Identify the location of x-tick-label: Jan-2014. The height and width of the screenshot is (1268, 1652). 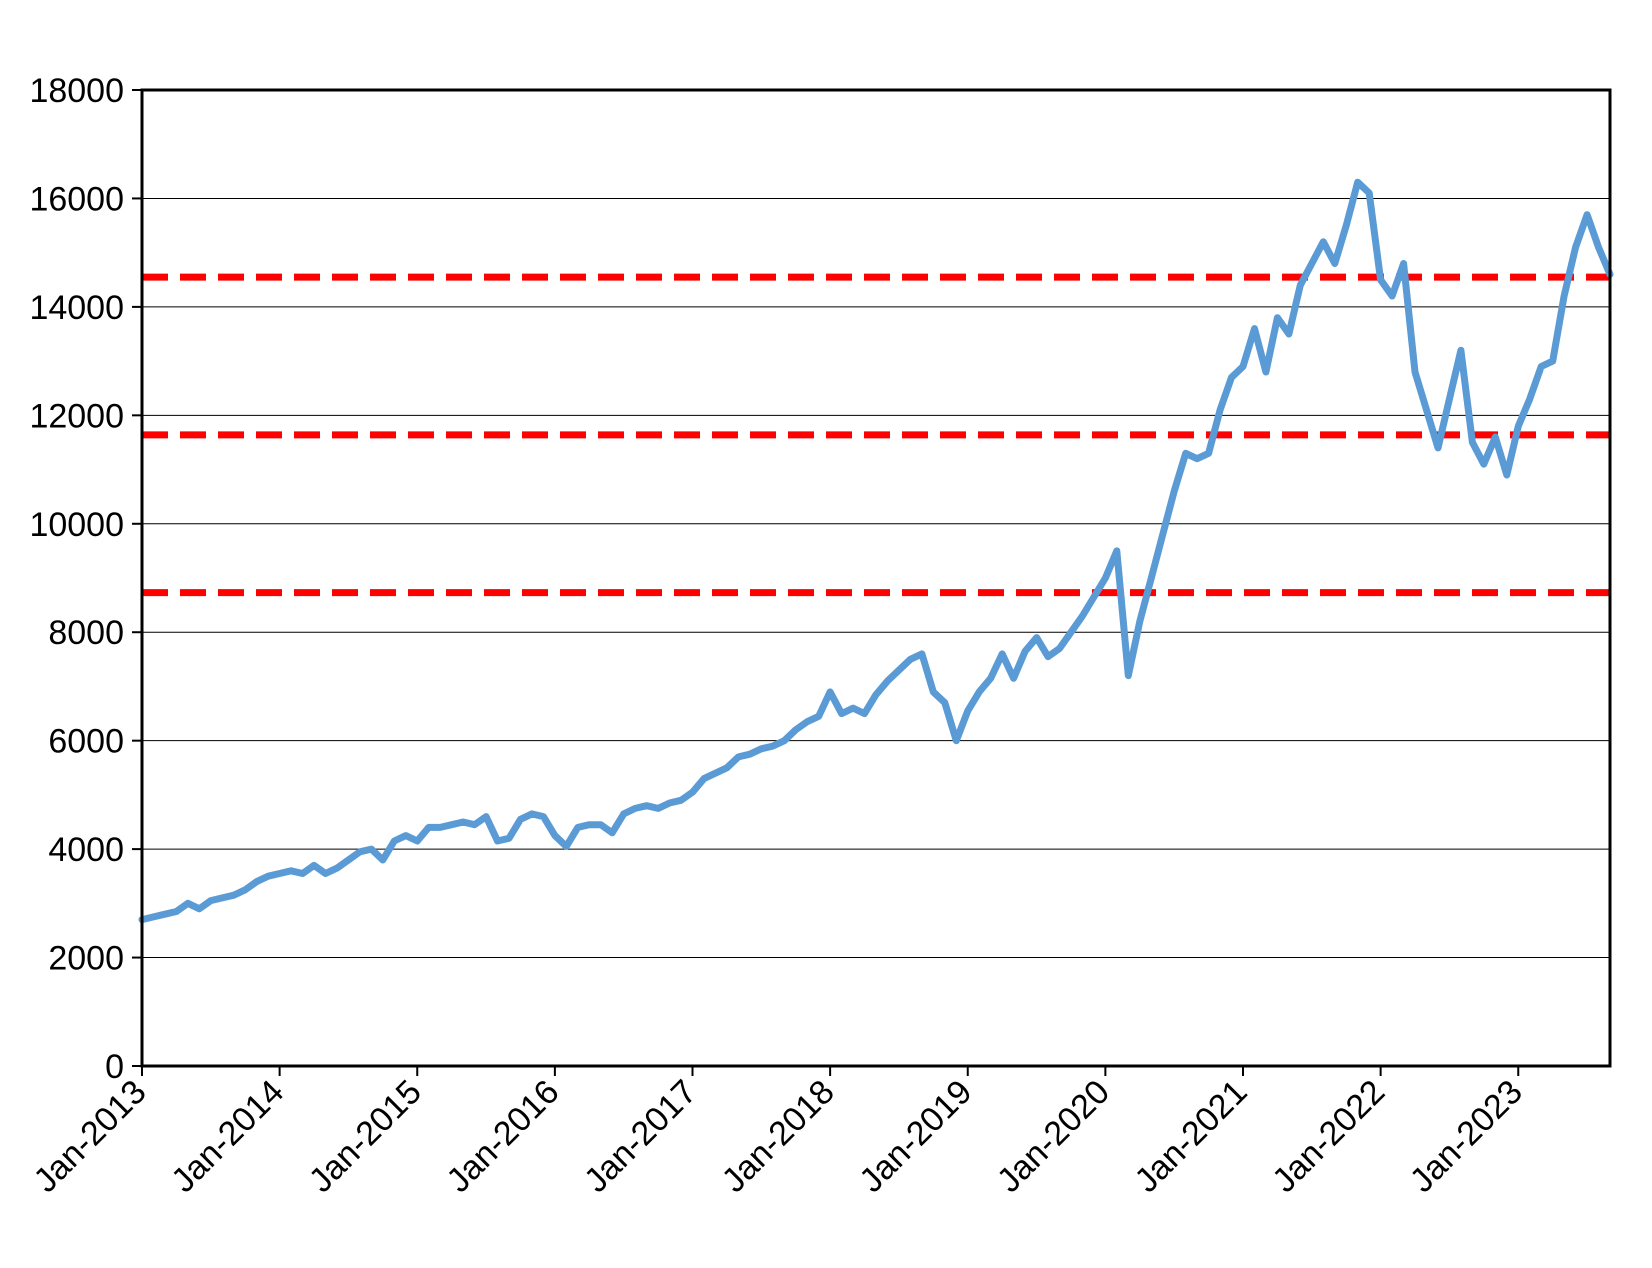
(227, 1136).